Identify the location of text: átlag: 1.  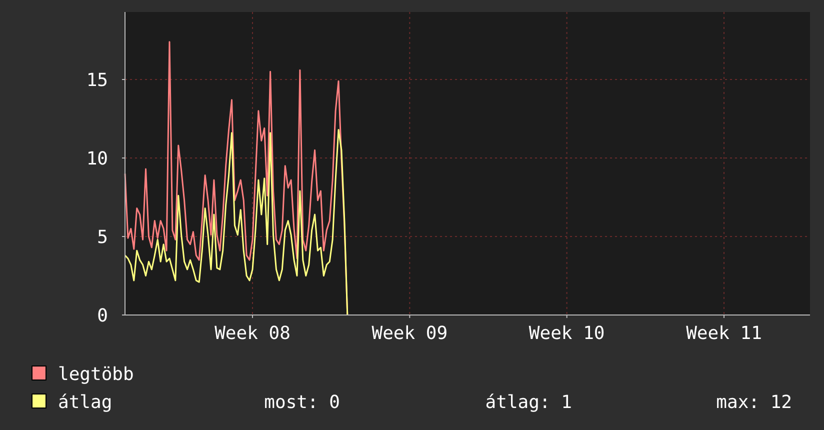
(528, 402).